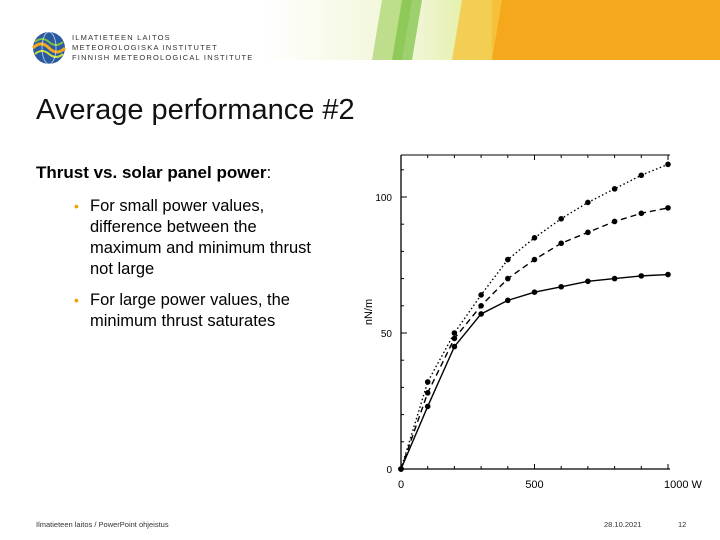 Image resolution: width=720 pixels, height=540 pixels. I want to click on y-tick-label: 0, so click(389, 470).